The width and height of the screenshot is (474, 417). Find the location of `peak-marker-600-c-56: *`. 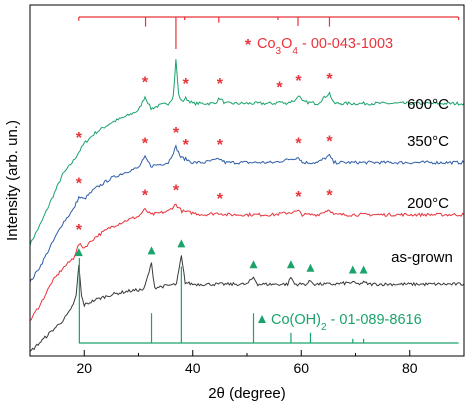

peak-marker-600-c-56: * is located at coordinates (279, 88).